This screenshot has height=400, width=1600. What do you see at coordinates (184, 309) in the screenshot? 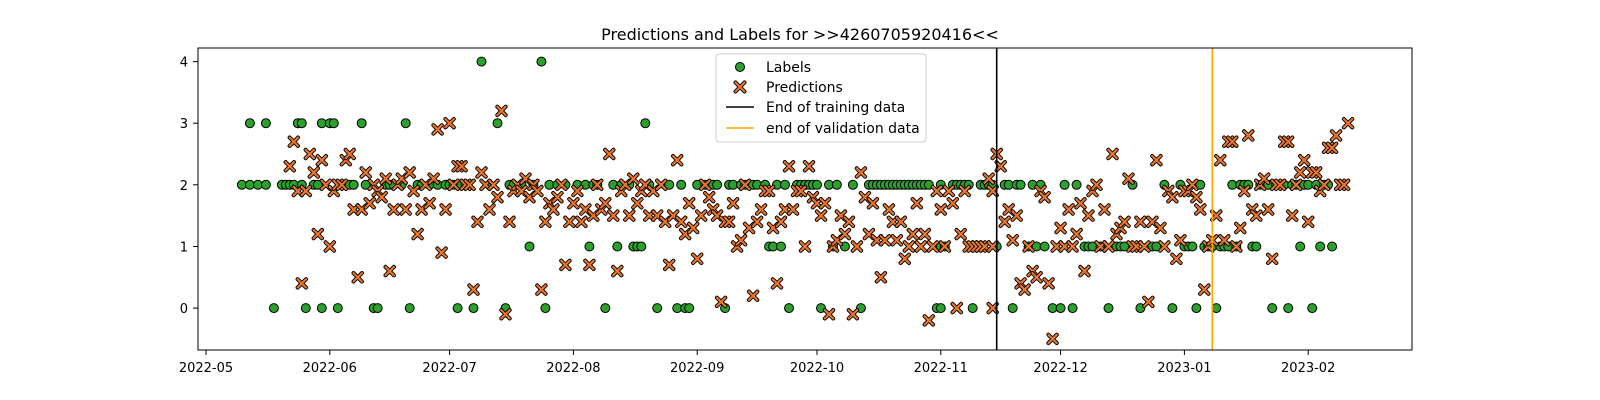
I see `y-tick-label: 0` at bounding box center [184, 309].